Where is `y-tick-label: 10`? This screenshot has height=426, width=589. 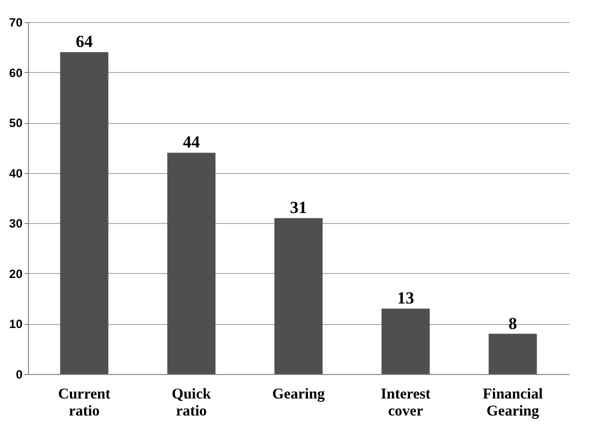 y-tick-label: 10 is located at coordinates (16, 324).